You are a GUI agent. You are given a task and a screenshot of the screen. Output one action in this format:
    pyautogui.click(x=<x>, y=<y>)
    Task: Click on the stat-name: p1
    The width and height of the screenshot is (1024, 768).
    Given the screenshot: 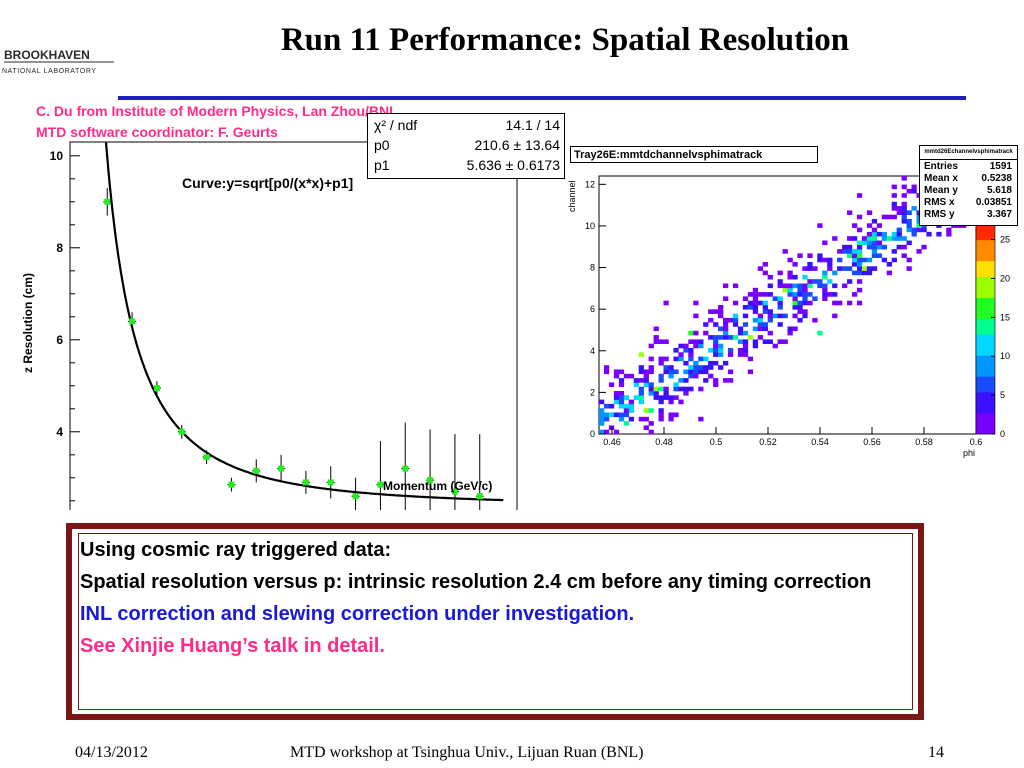 What is the action you would take?
    pyautogui.click(x=382, y=165)
    